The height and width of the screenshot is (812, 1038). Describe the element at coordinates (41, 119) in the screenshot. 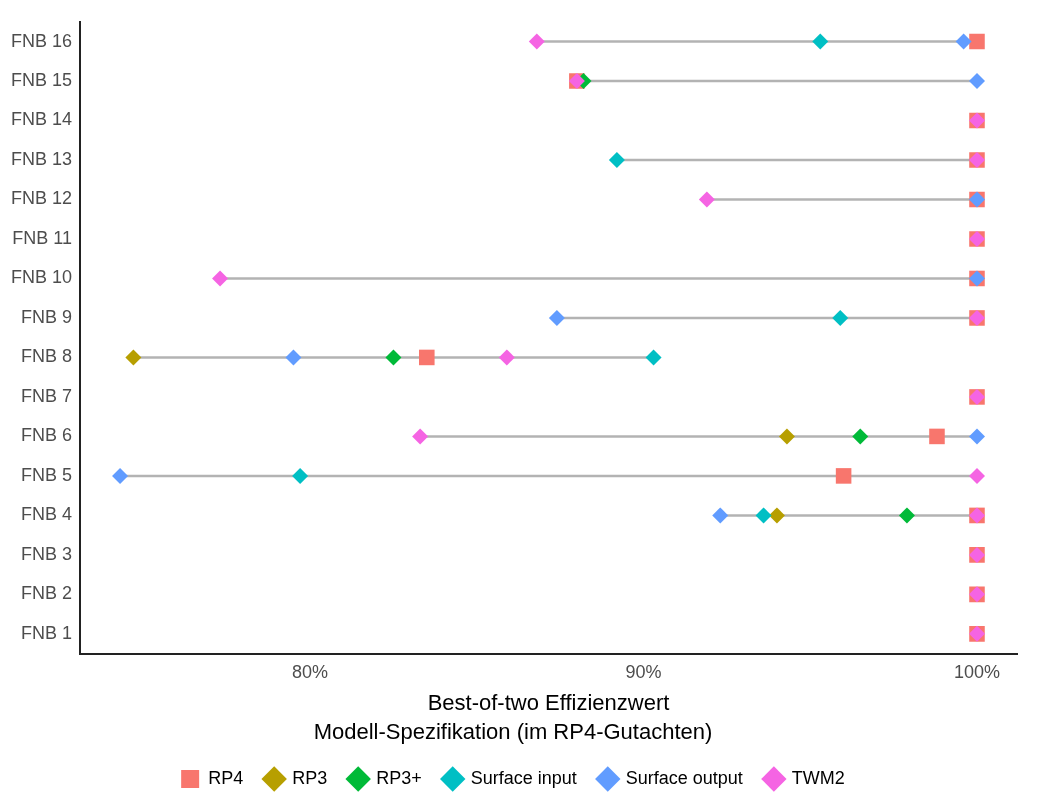

I see `y-tick-label: FNB 14` at that location.